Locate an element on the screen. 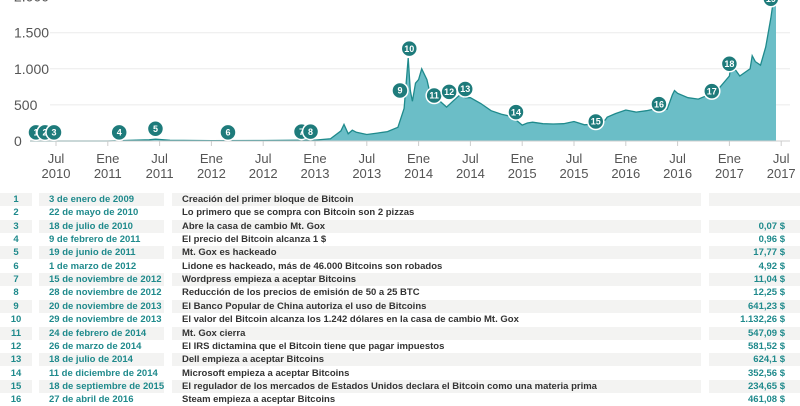 The image size is (800, 406). x-tick-label: 2010 is located at coordinates (56, 173).